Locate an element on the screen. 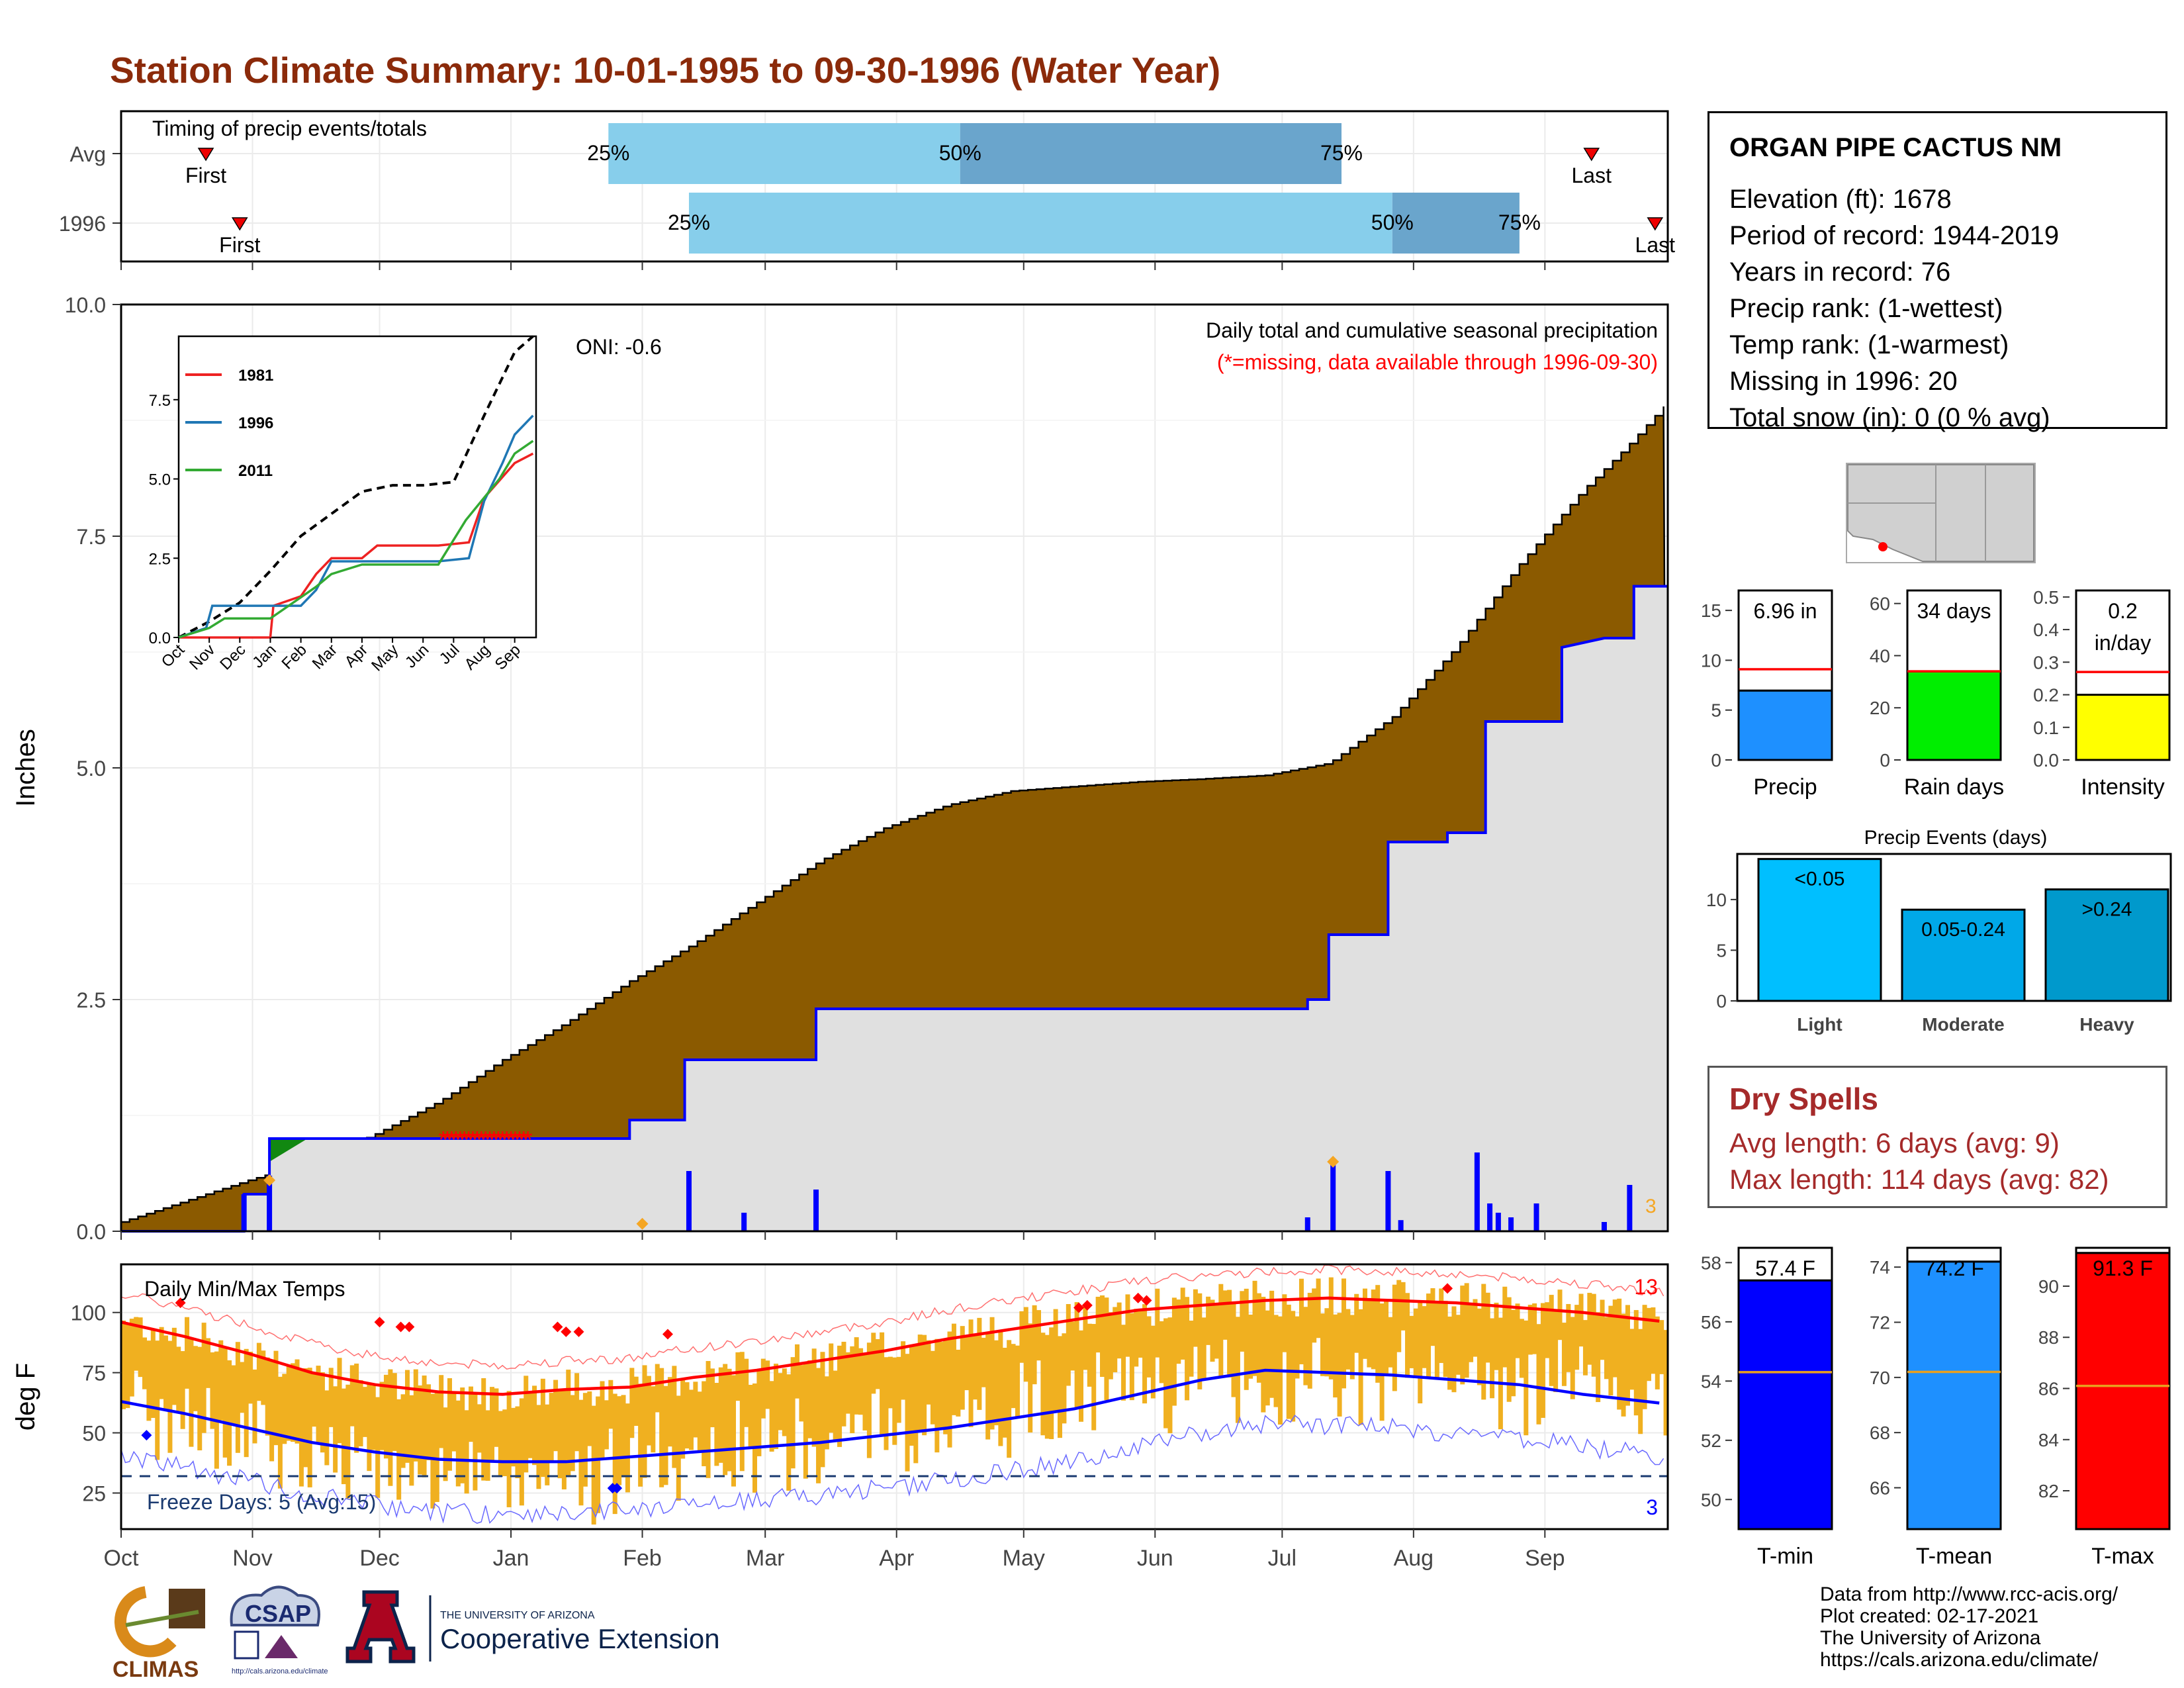 This screenshot has width=2184, height=1688. events-category-label: Heavy is located at coordinates (2106, 1024).